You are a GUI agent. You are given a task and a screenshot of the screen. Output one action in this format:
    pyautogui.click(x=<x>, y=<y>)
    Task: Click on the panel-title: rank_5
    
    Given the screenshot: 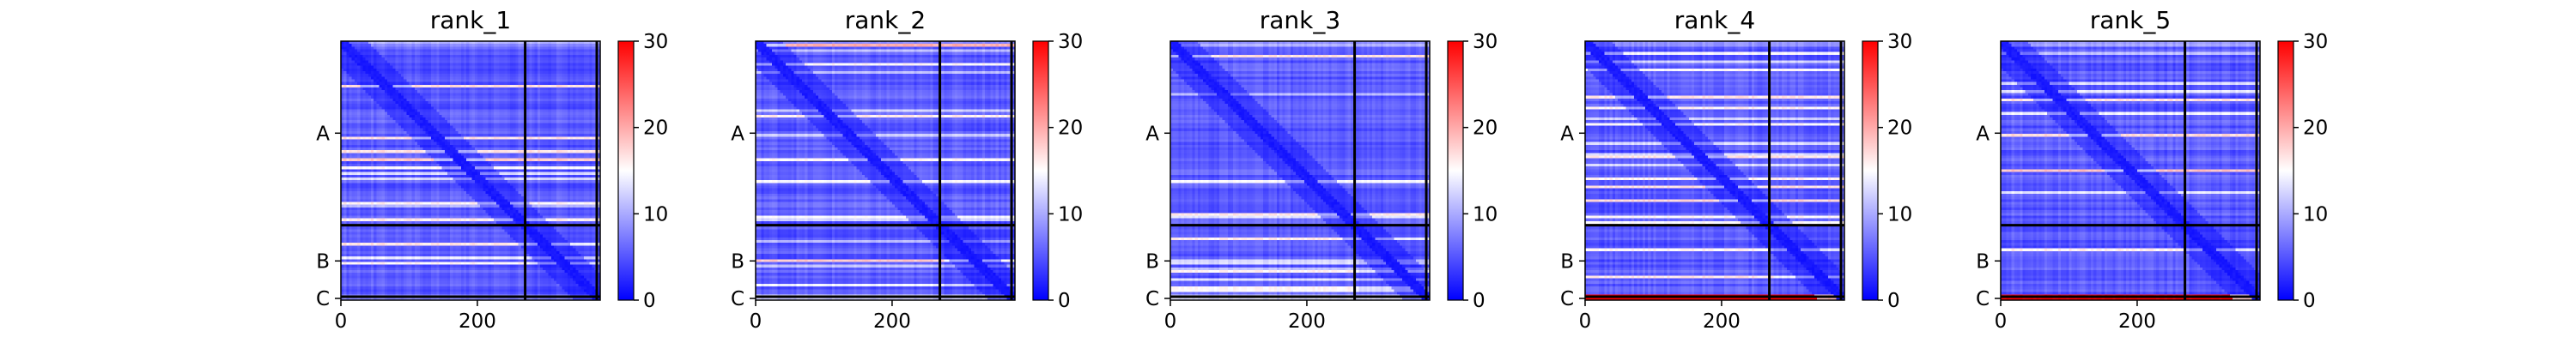 What is the action you would take?
    pyautogui.click(x=2130, y=20)
    